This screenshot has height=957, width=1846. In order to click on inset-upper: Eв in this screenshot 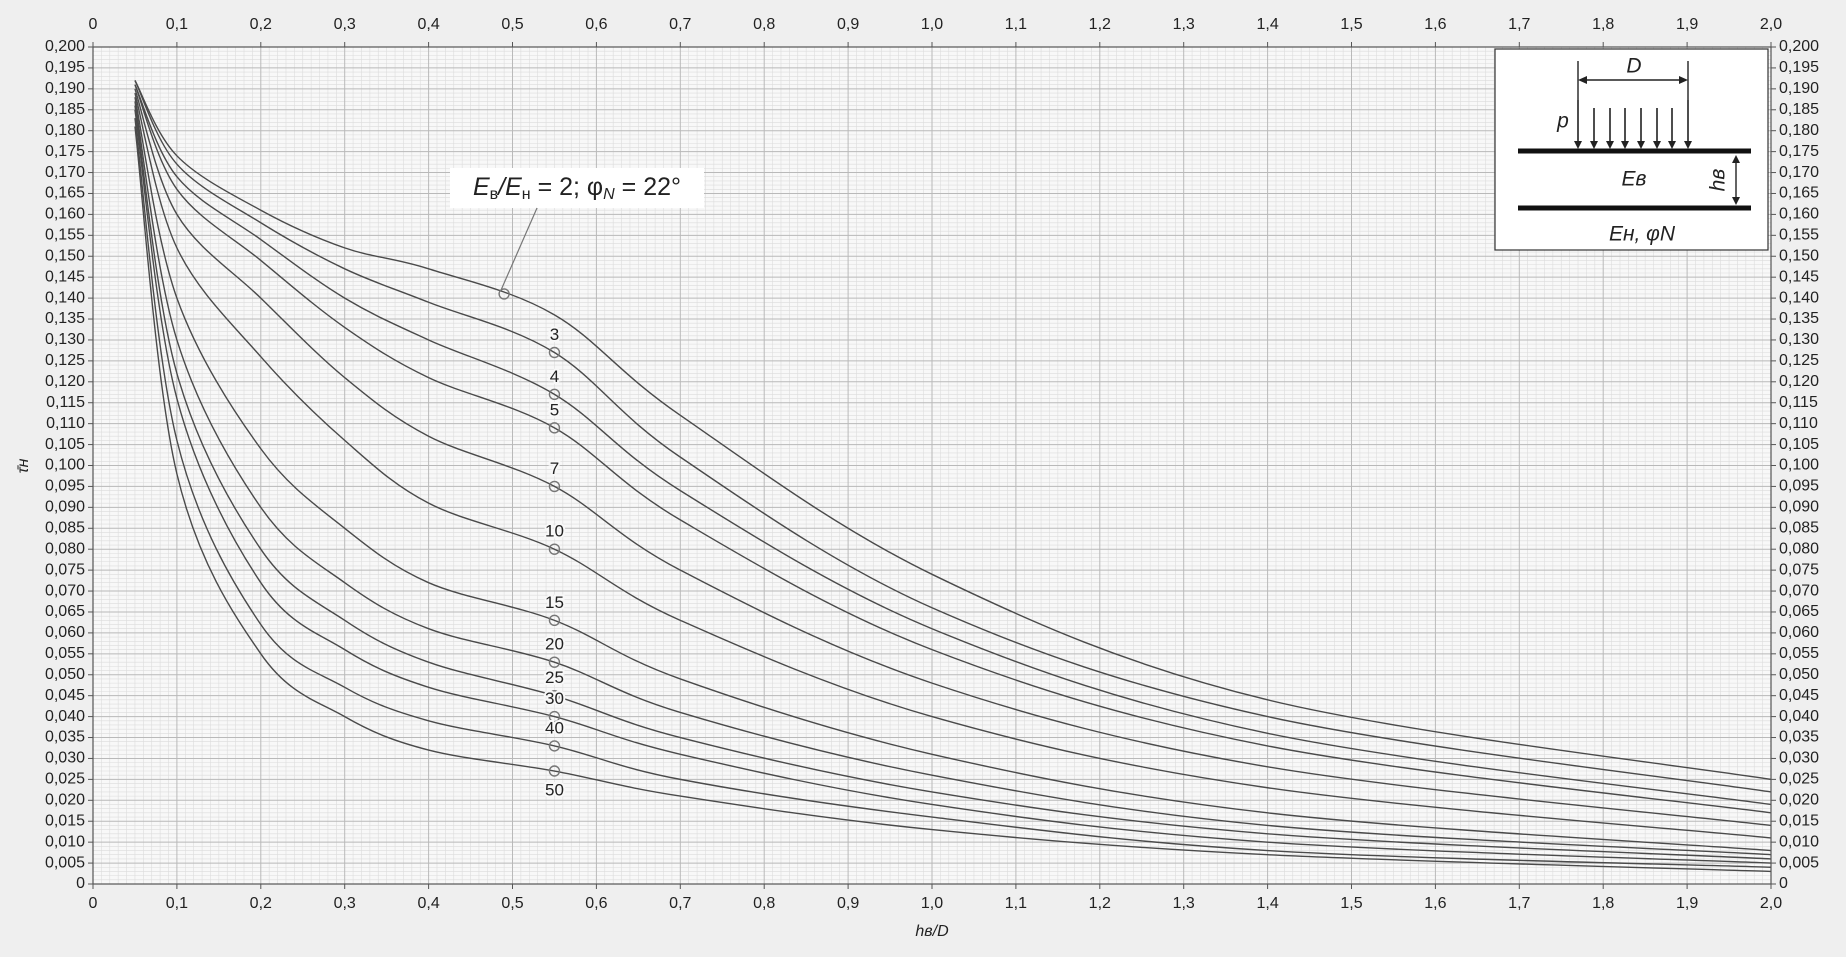, I will do `click(1634, 179)`.